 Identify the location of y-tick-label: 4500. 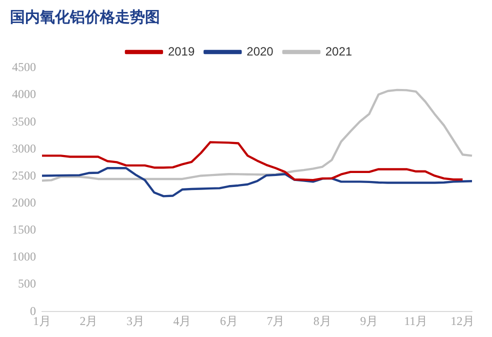
(24, 67).